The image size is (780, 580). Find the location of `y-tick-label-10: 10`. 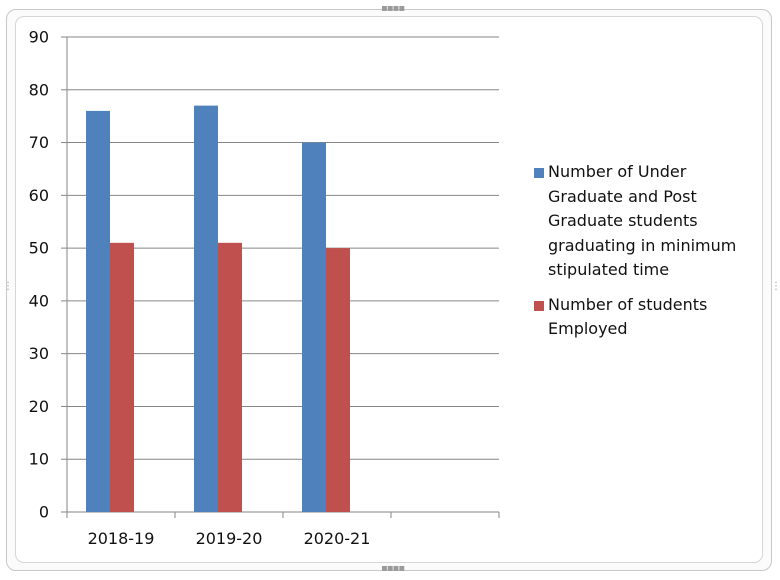

y-tick-label-10: 10 is located at coordinates (39, 459).